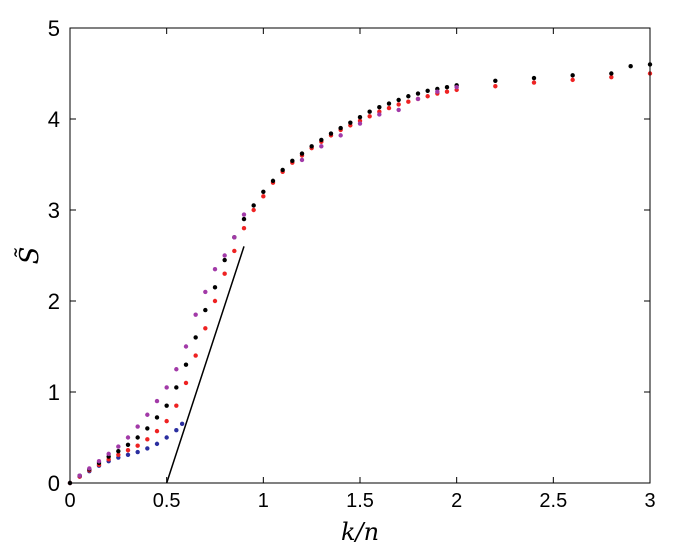  I want to click on reference-line, so click(205, 365).